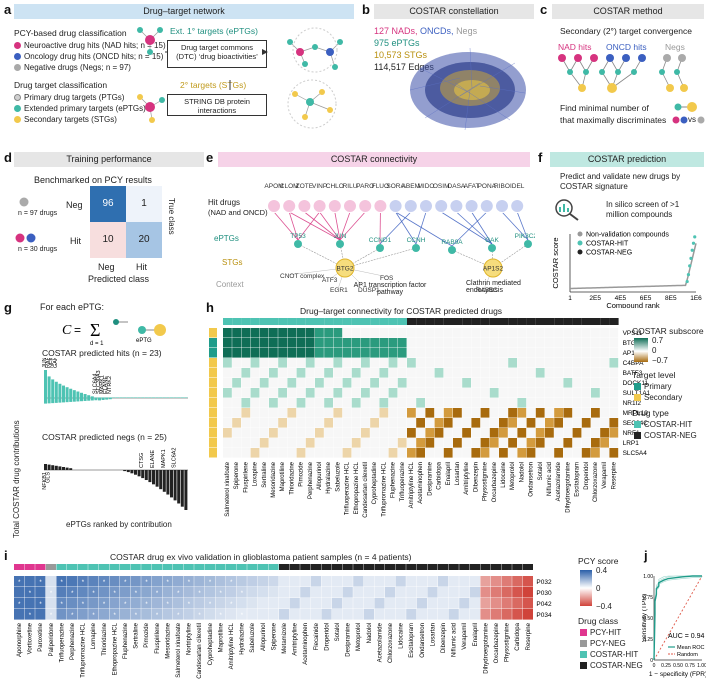 This screenshot has height=695, width=707. I want to click on panel-f-title: COSTAR prediction, so click(627, 159).